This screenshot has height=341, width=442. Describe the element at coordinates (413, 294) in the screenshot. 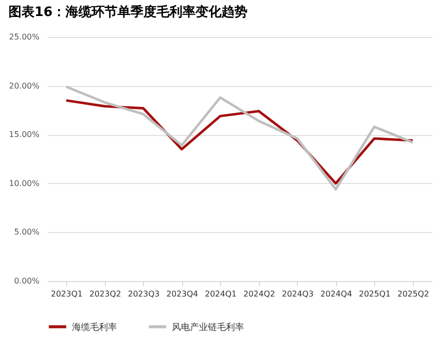

I see `x-tick-label: 2025Q2` at that location.